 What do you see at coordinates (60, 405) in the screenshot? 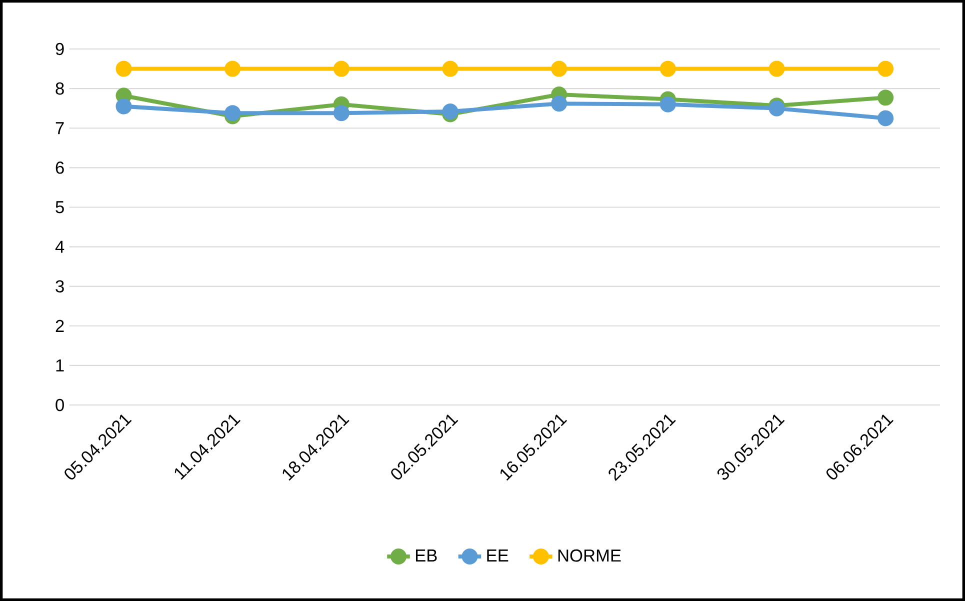
I see `y-tick-label: 0` at bounding box center [60, 405].